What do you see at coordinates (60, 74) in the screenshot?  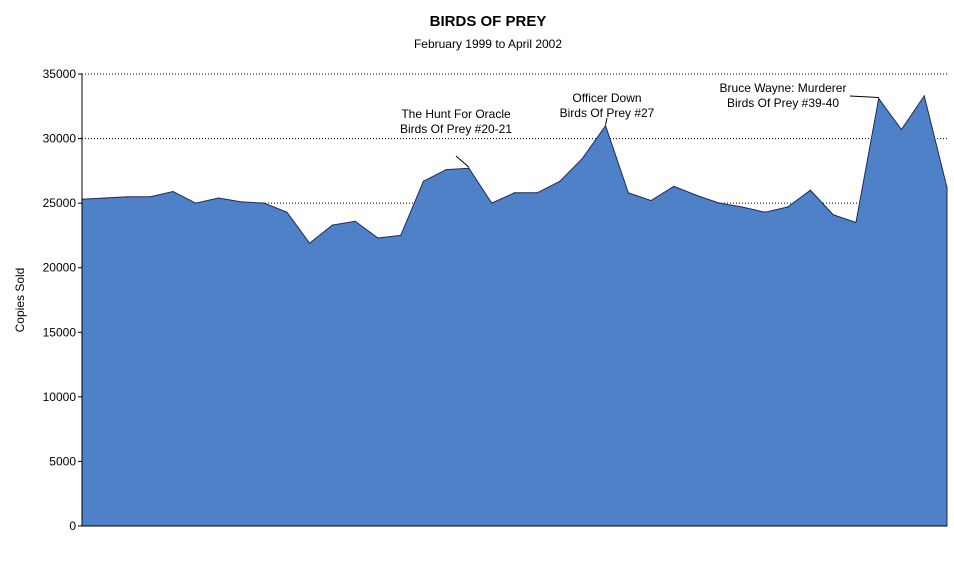 I see `y-tick-label: 35000` at bounding box center [60, 74].